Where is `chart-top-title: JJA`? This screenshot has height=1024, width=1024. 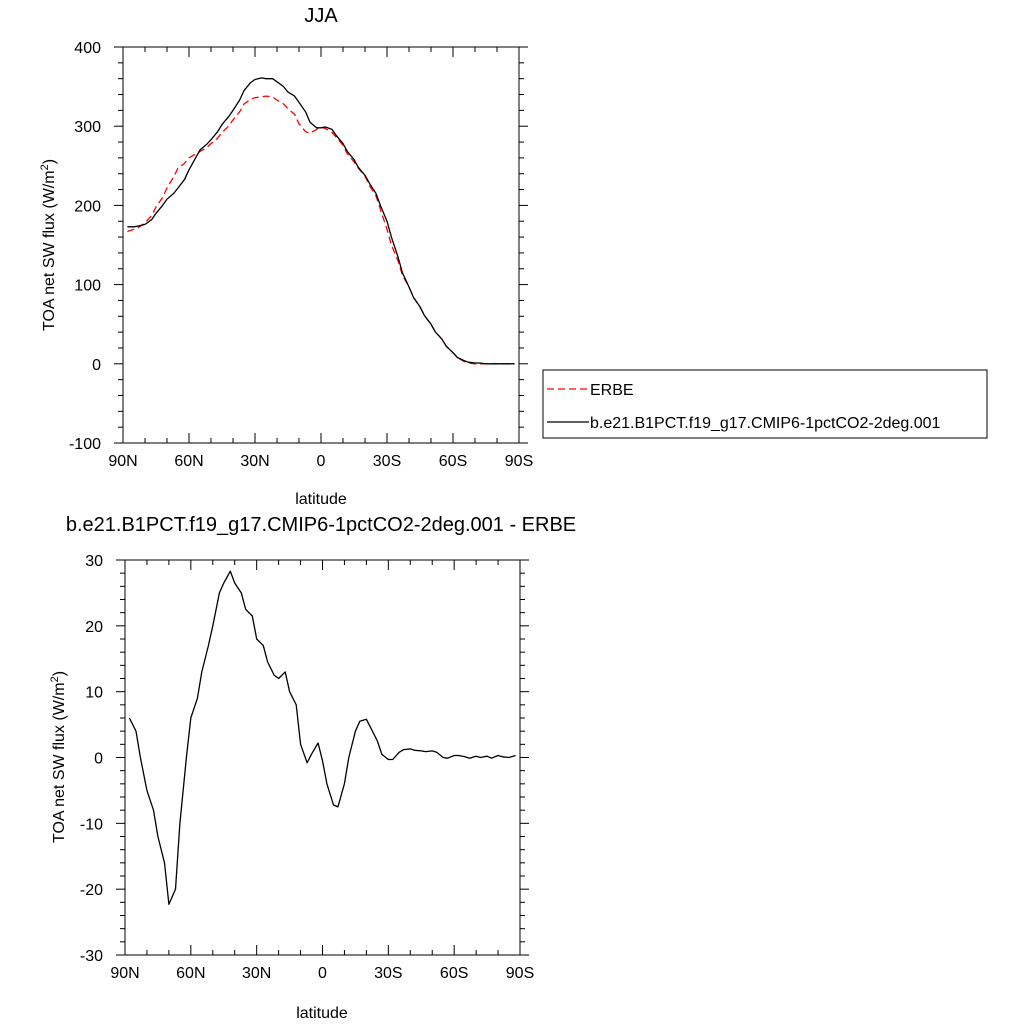 chart-top-title: JJA is located at coordinates (321, 16).